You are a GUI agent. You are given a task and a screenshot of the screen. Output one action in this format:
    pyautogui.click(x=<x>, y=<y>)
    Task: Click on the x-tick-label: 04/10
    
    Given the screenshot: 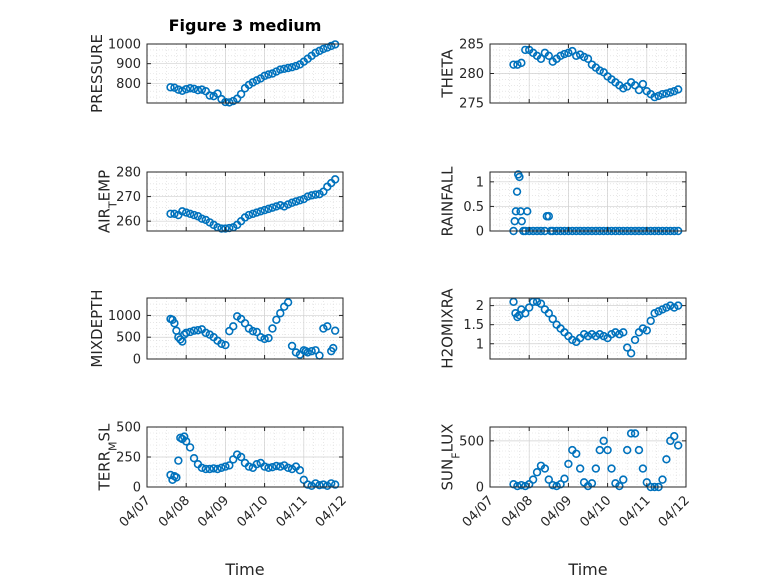 What is the action you would take?
    pyautogui.click(x=252, y=511)
    